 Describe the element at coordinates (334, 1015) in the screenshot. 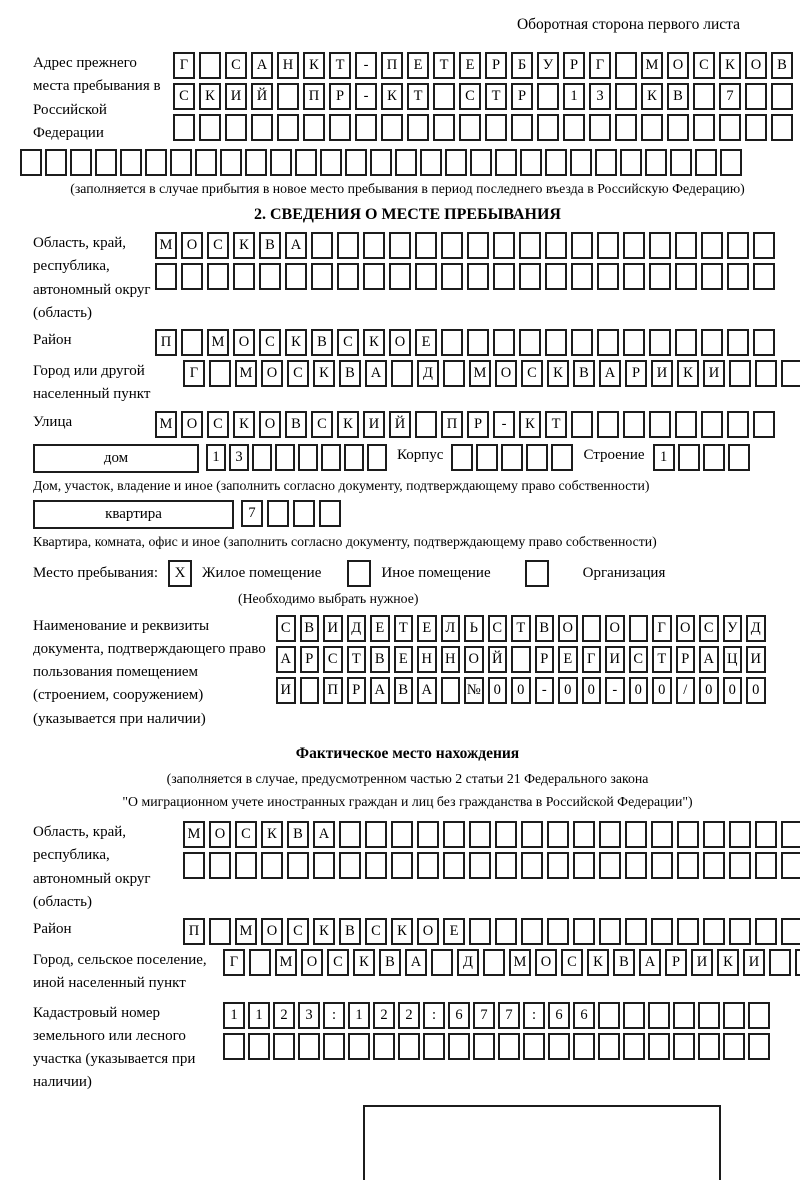

I see `char-cell: :` at that location.